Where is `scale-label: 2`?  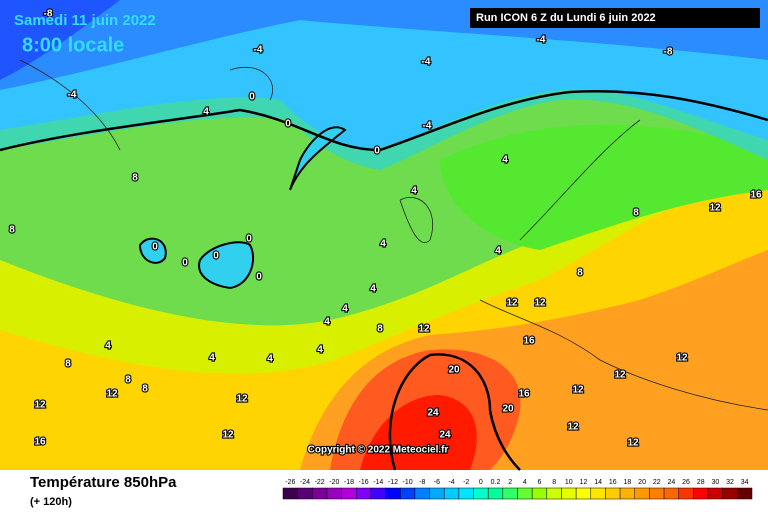 scale-label: 2 is located at coordinates (510, 482).